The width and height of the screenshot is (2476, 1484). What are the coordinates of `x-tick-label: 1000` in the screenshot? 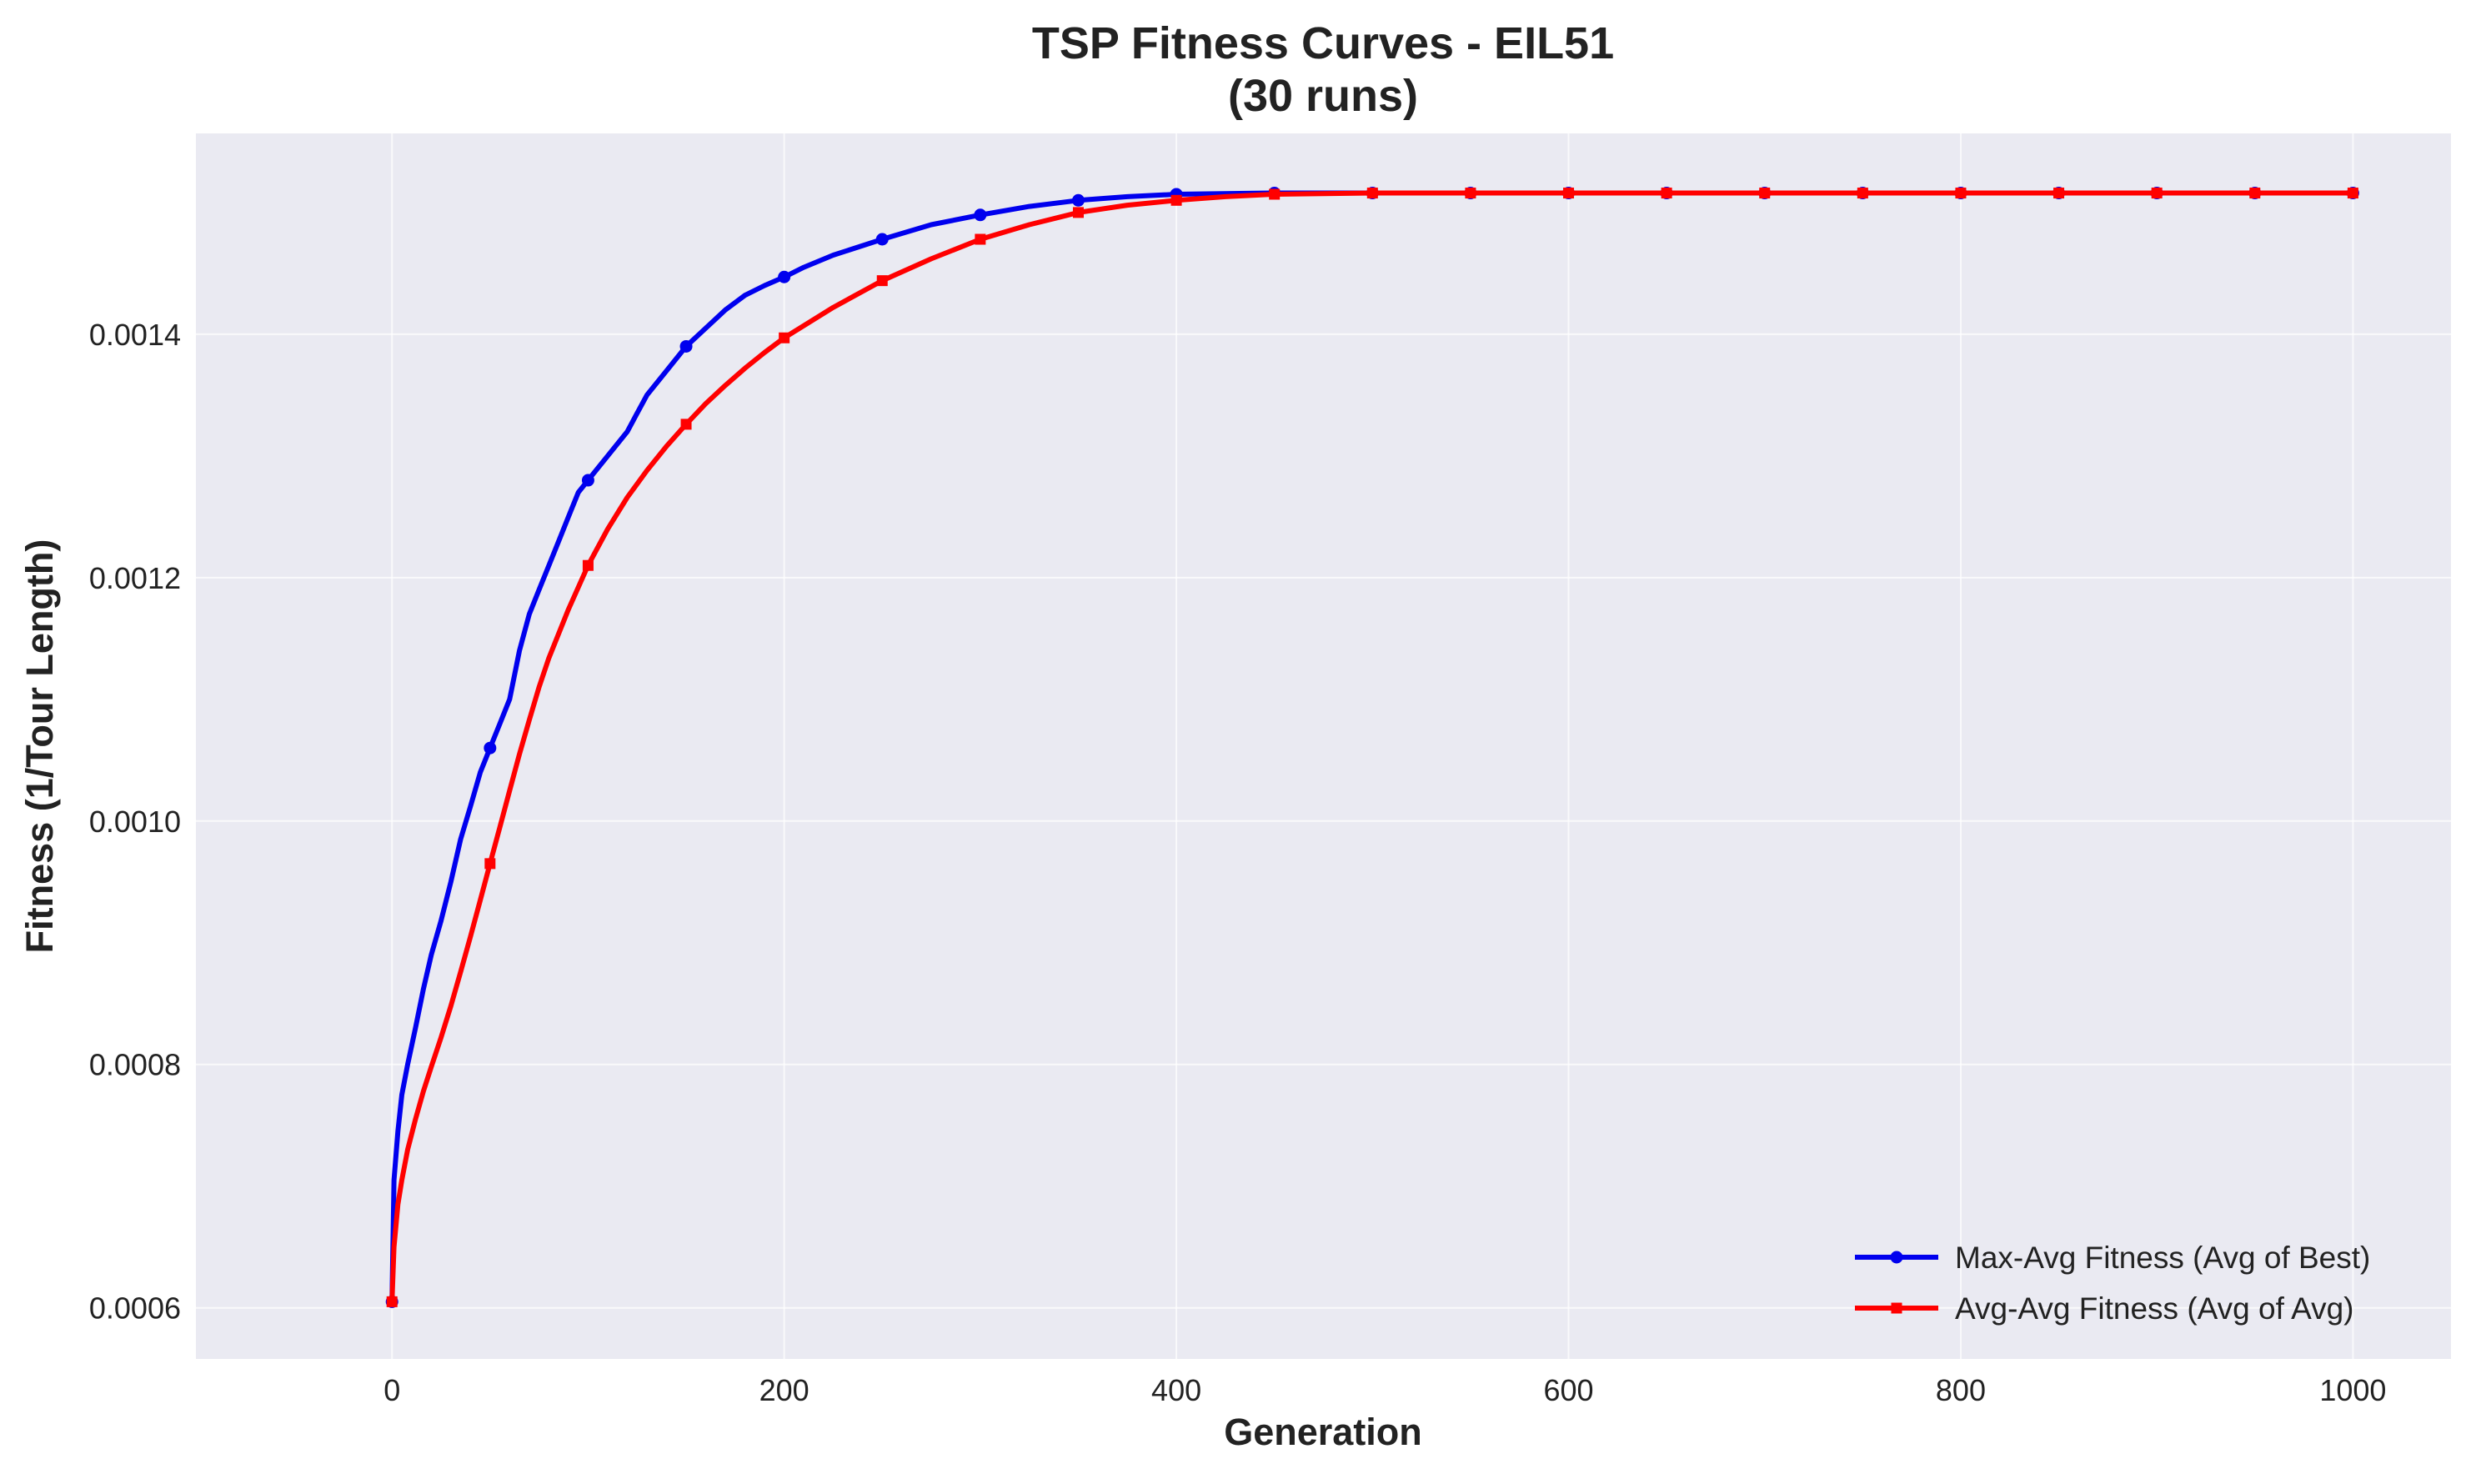 It's located at (2352, 1390).